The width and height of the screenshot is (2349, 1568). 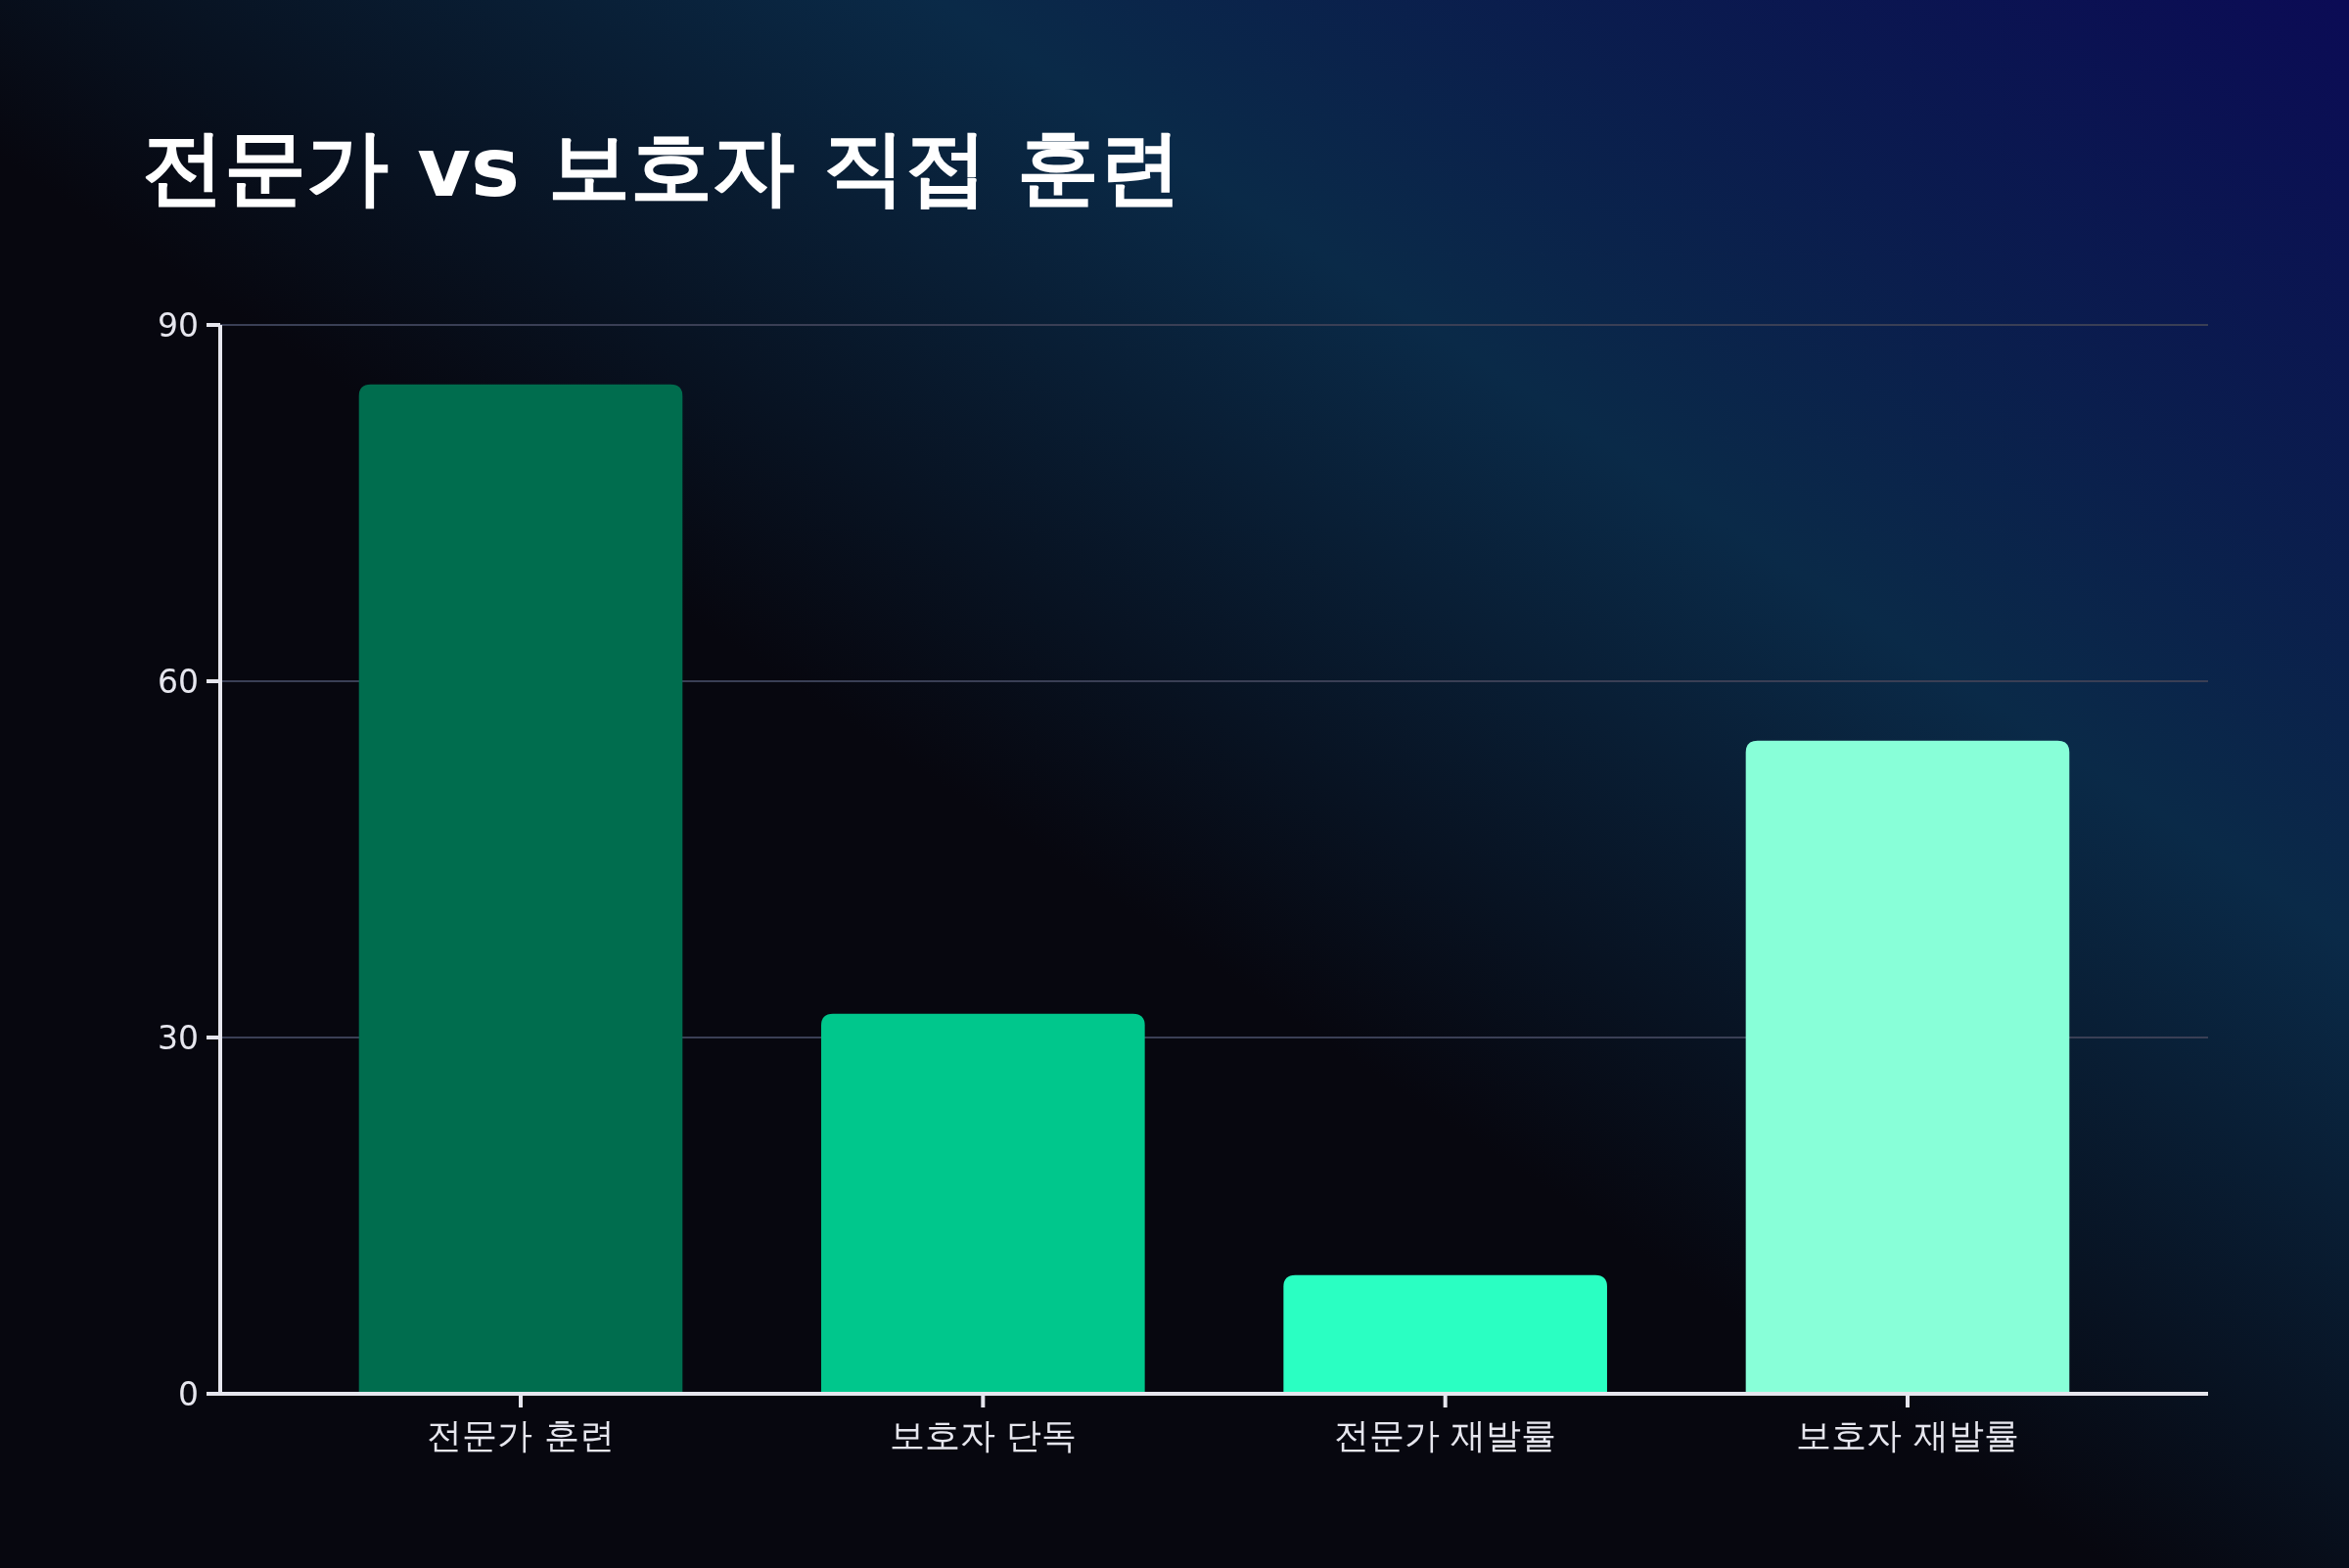 I want to click on y-tick-label: 0, so click(x=189, y=1393).